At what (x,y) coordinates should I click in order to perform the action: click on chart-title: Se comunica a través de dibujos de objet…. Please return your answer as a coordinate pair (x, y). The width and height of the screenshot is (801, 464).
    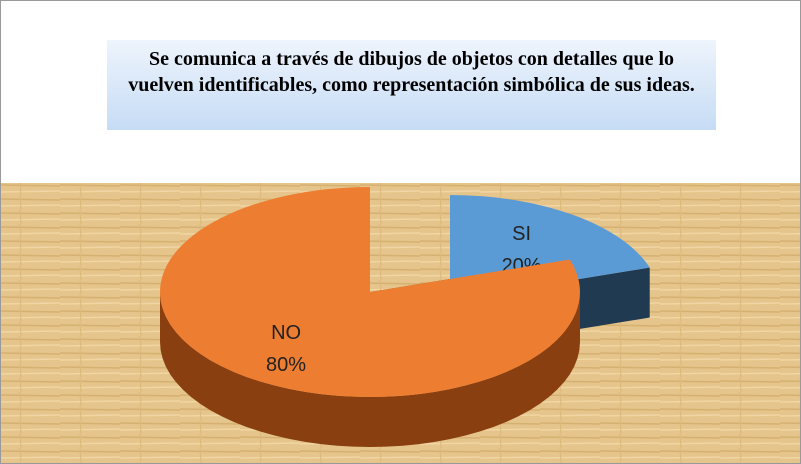
    Looking at the image, I should click on (411, 85).